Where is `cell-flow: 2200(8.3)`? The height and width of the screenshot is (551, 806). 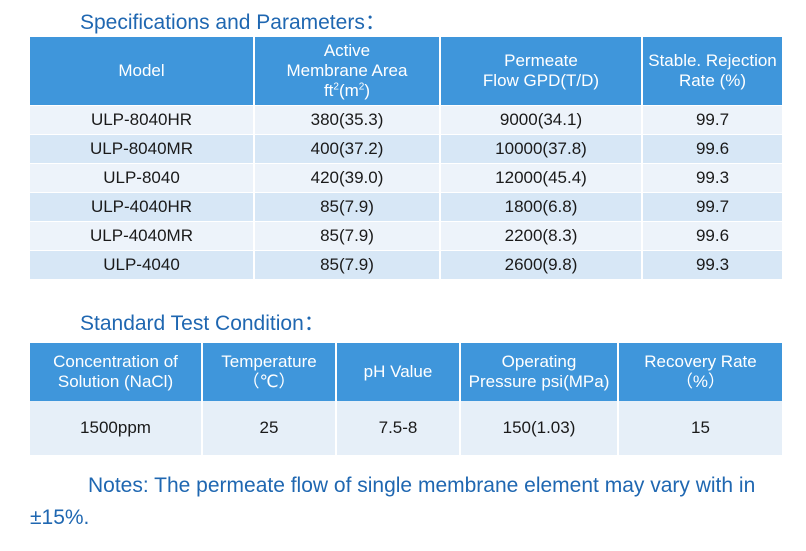 cell-flow: 2200(8.3) is located at coordinates (541, 235).